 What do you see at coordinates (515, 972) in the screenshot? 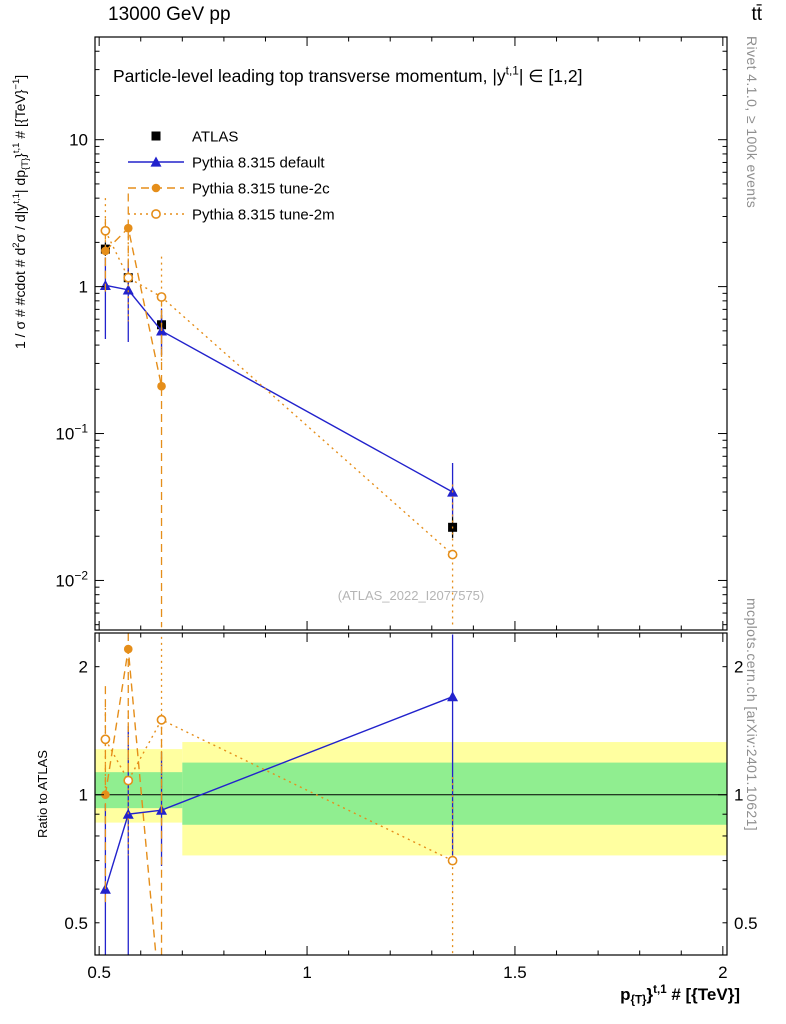
I see `svg-text: 1.5` at bounding box center [515, 972].